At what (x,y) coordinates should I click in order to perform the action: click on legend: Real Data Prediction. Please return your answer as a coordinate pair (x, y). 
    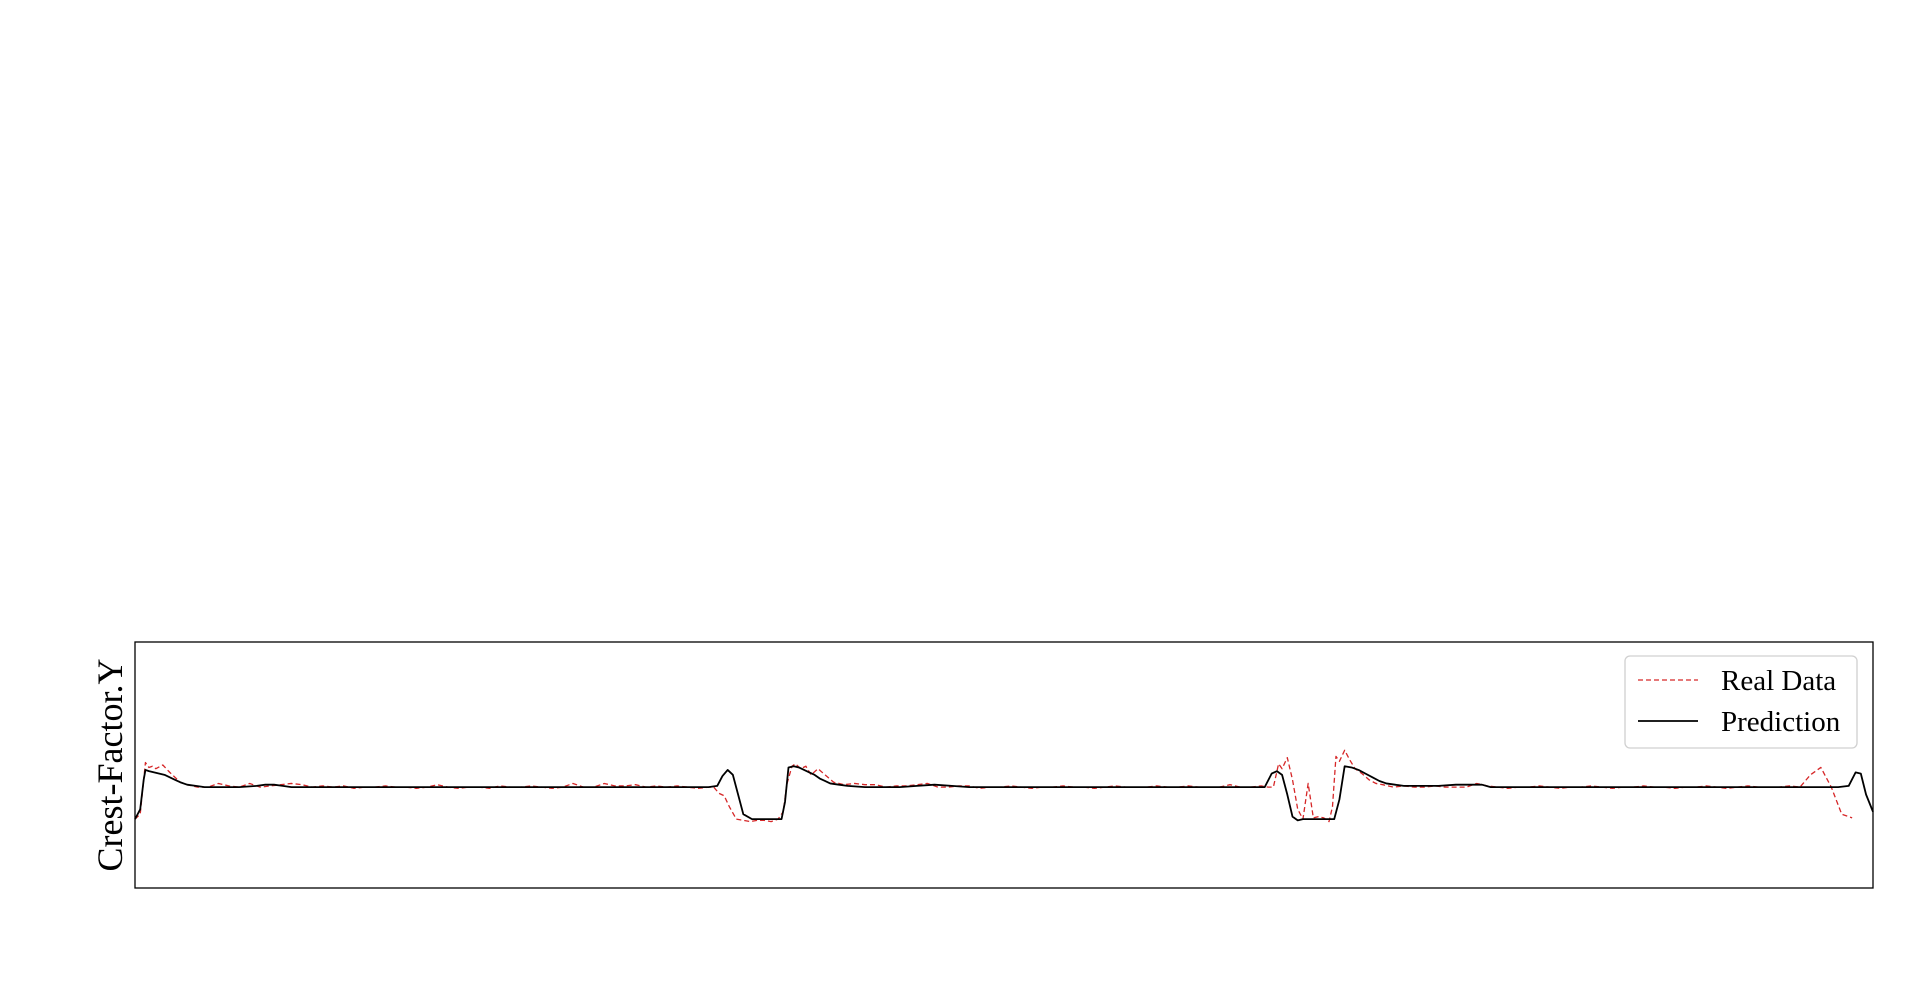
    Looking at the image, I should click on (1741, 702).